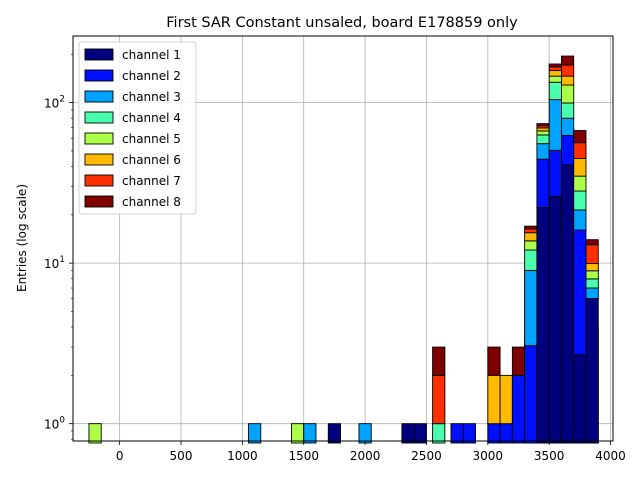 The width and height of the screenshot is (640, 480). I want to click on x-tick-label: 2500, so click(426, 456).